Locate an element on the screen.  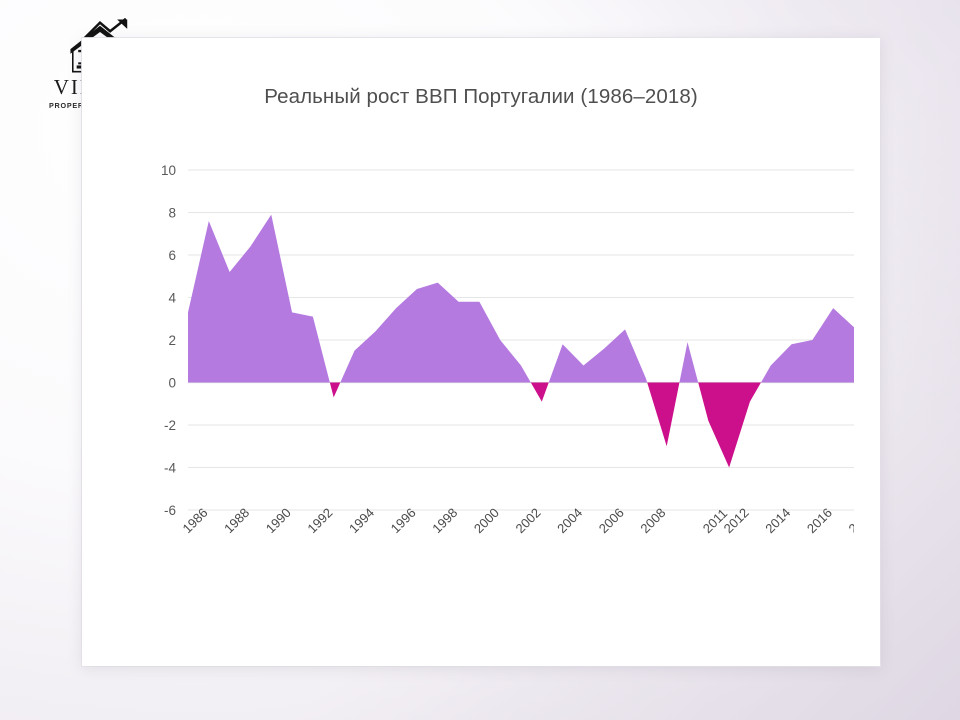
y-axis-tick-labels: 10 8 6 4 2 0 -2 -4 -6 is located at coordinates (169, 340).